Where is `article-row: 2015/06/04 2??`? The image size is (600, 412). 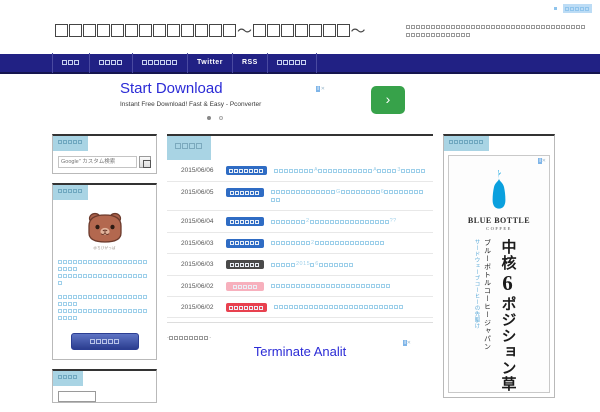
article-row: 2015/06/04 2?? is located at coordinates (300, 222).